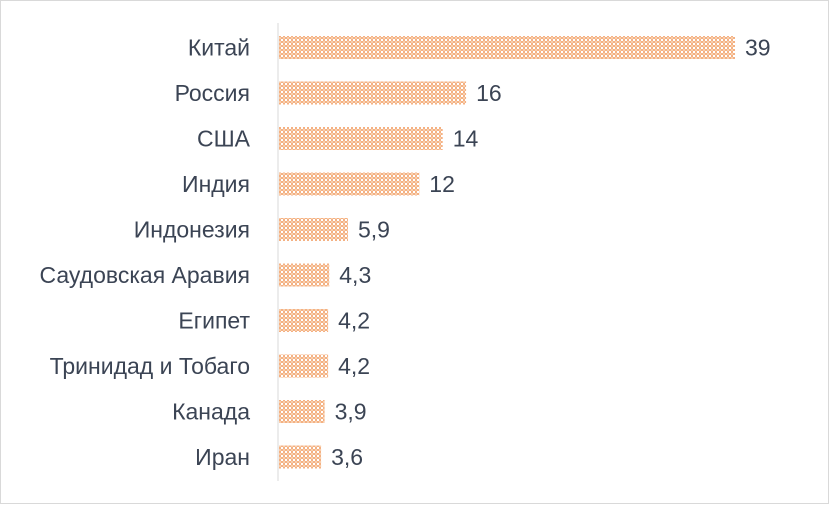 The width and height of the screenshot is (829, 505). What do you see at coordinates (212, 93) in the screenshot?
I see `category-label: Россия` at bounding box center [212, 93].